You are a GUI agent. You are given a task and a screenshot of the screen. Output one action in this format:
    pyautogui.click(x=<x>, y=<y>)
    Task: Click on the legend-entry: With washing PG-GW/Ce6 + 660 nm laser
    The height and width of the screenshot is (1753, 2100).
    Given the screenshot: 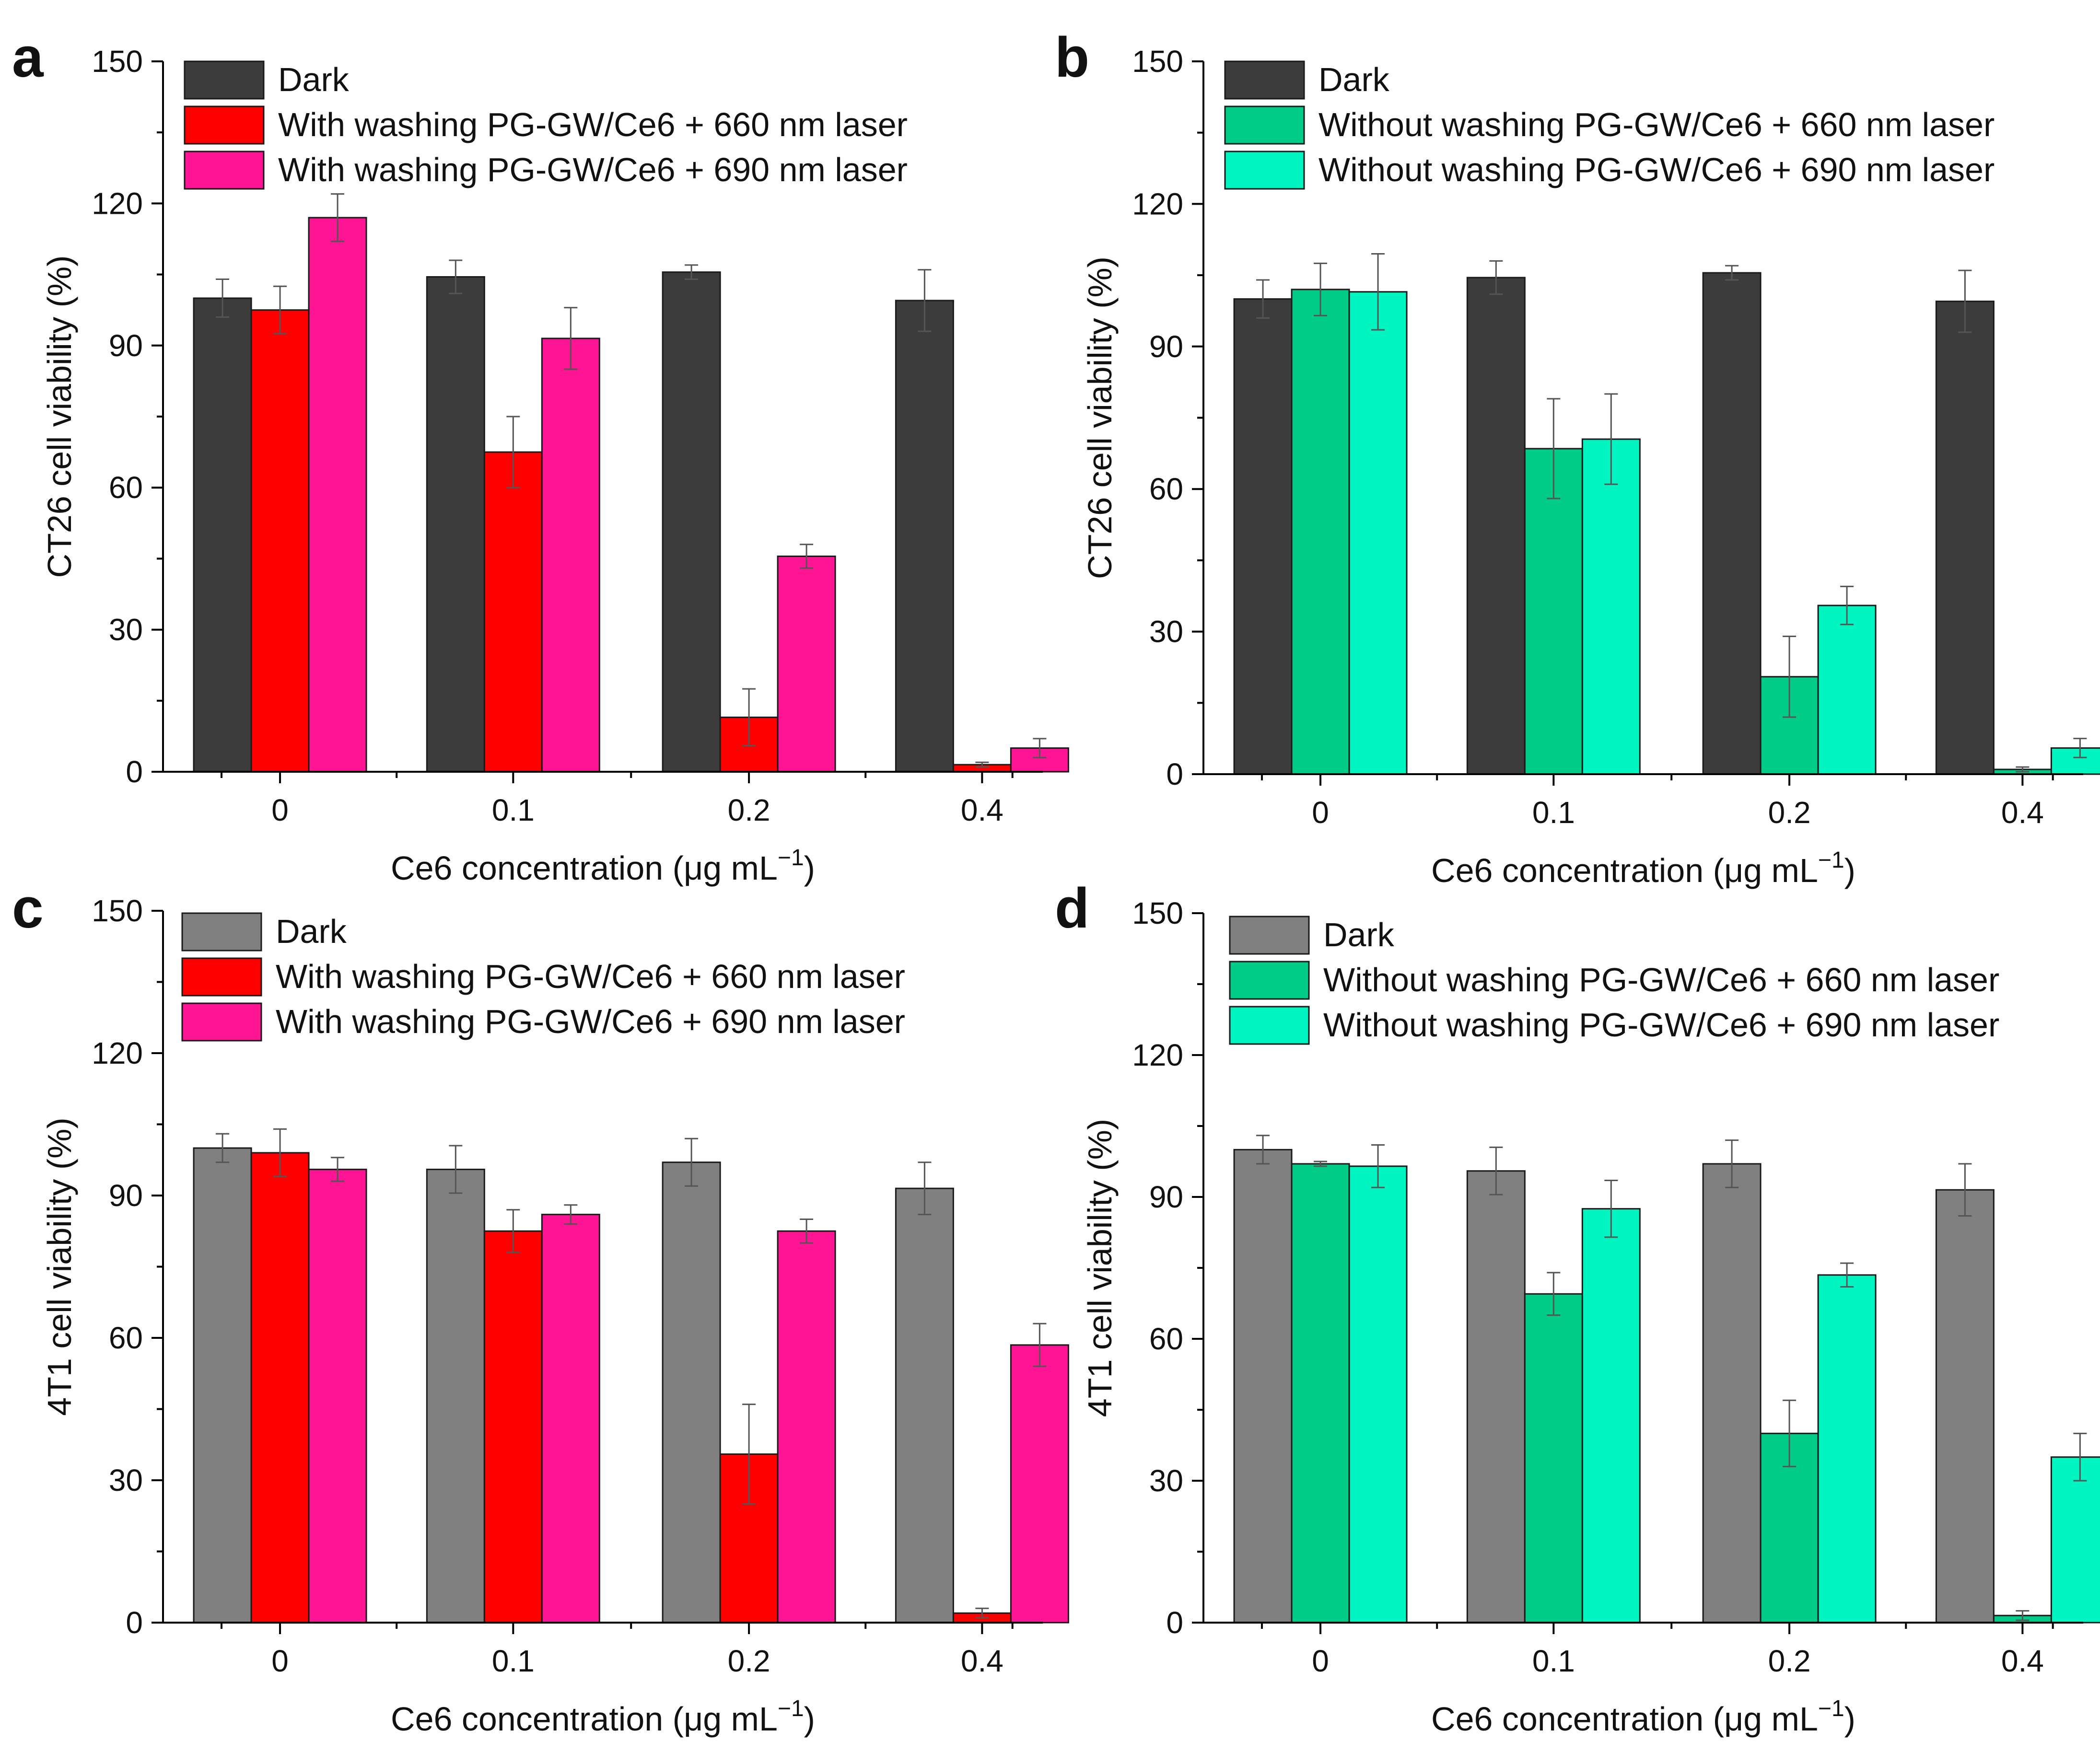 What is the action you would take?
    pyautogui.click(x=593, y=124)
    